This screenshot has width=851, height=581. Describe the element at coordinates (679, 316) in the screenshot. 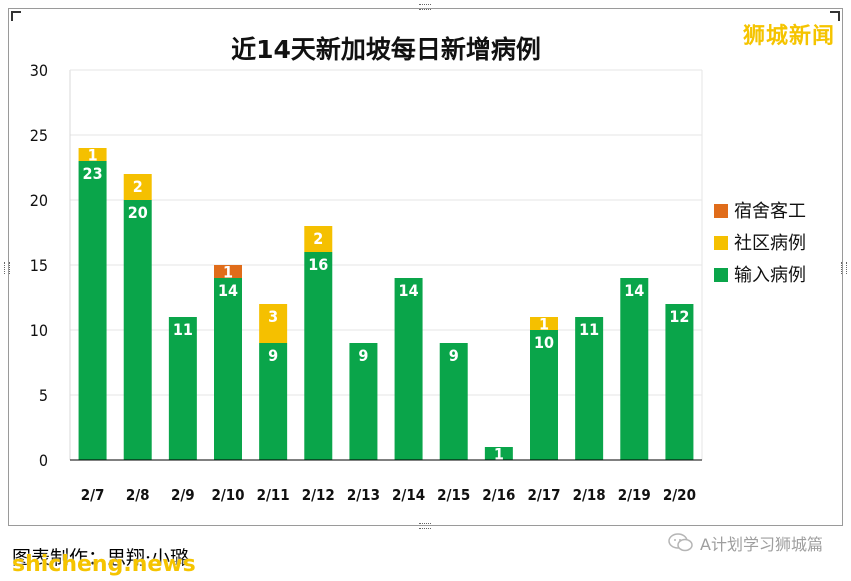

I see `data-label: 12` at that location.